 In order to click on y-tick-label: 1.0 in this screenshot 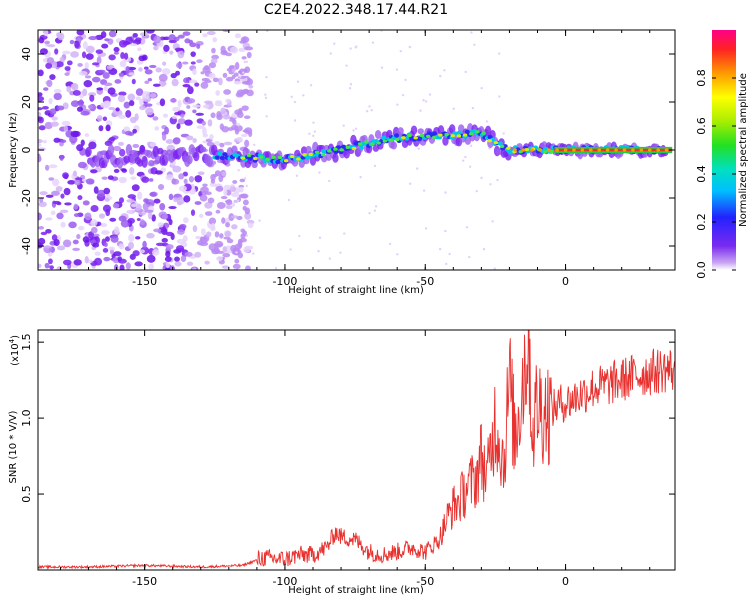, I will do `click(26, 418)`.